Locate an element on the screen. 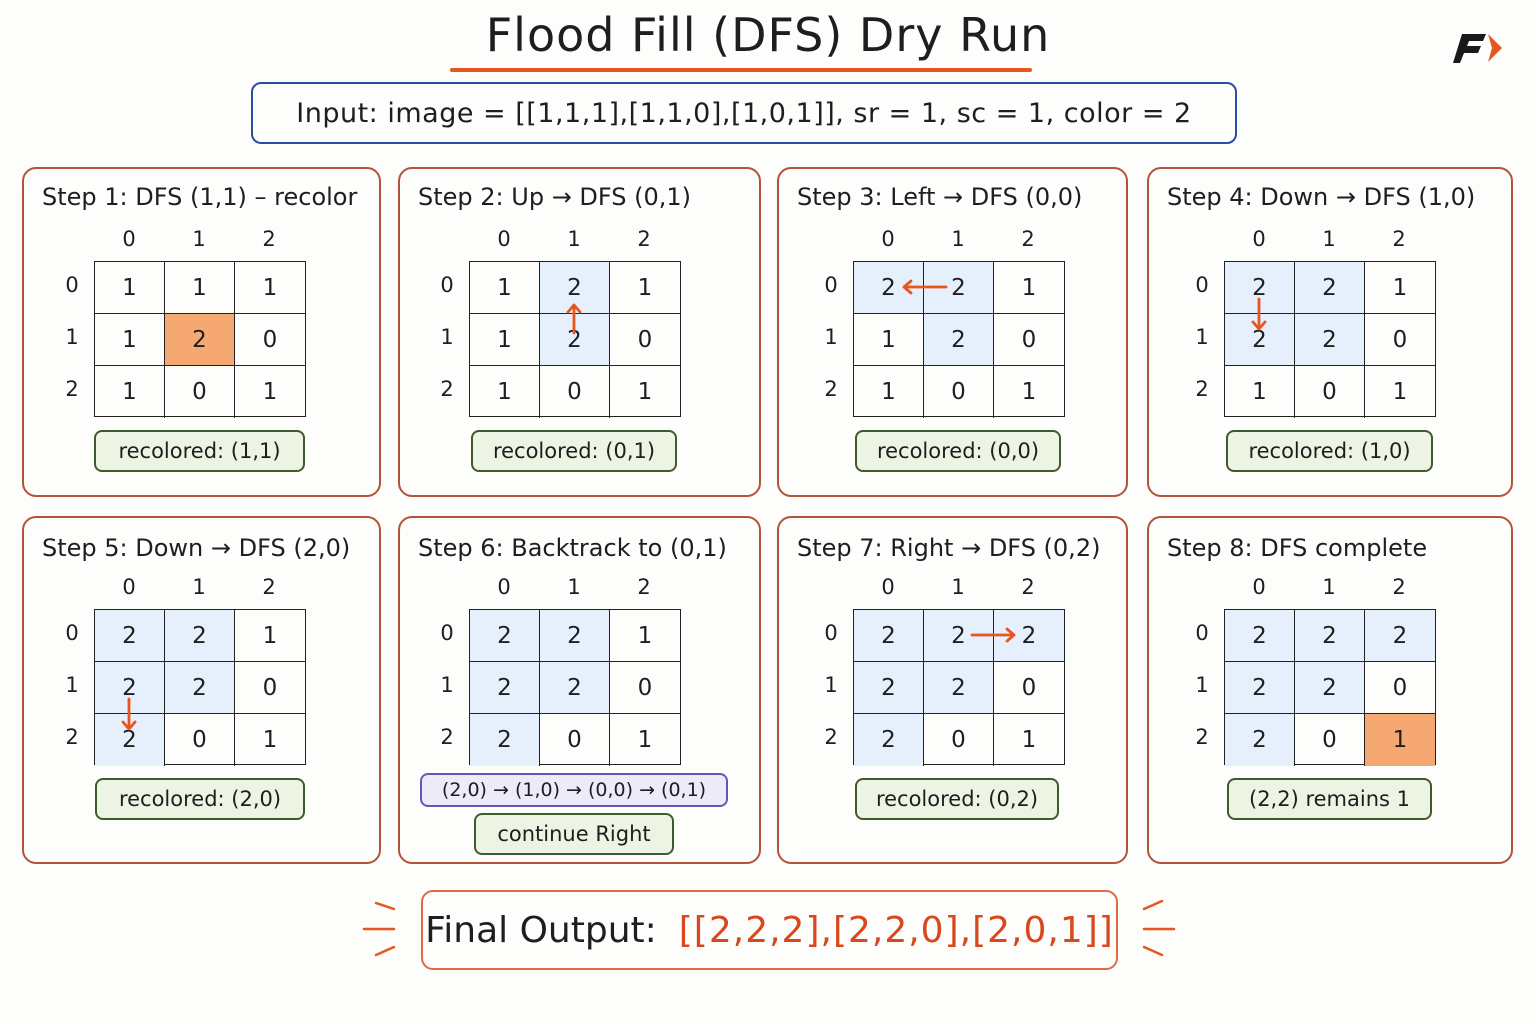 The width and height of the screenshot is (1536, 1024). step-title: Step 3: Left → DFS (0,0) is located at coordinates (940, 197).